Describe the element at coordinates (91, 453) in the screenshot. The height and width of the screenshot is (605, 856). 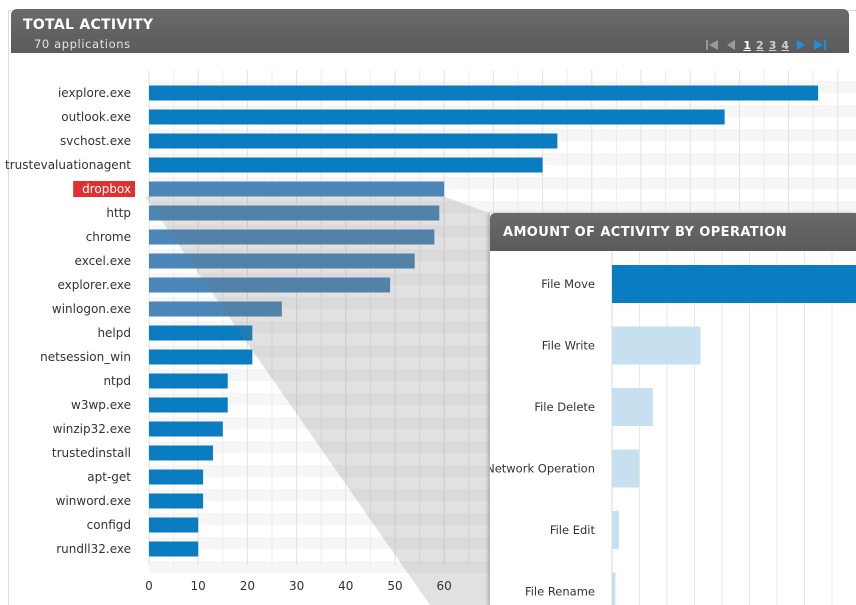
I see `category-label: trustedinstall` at that location.